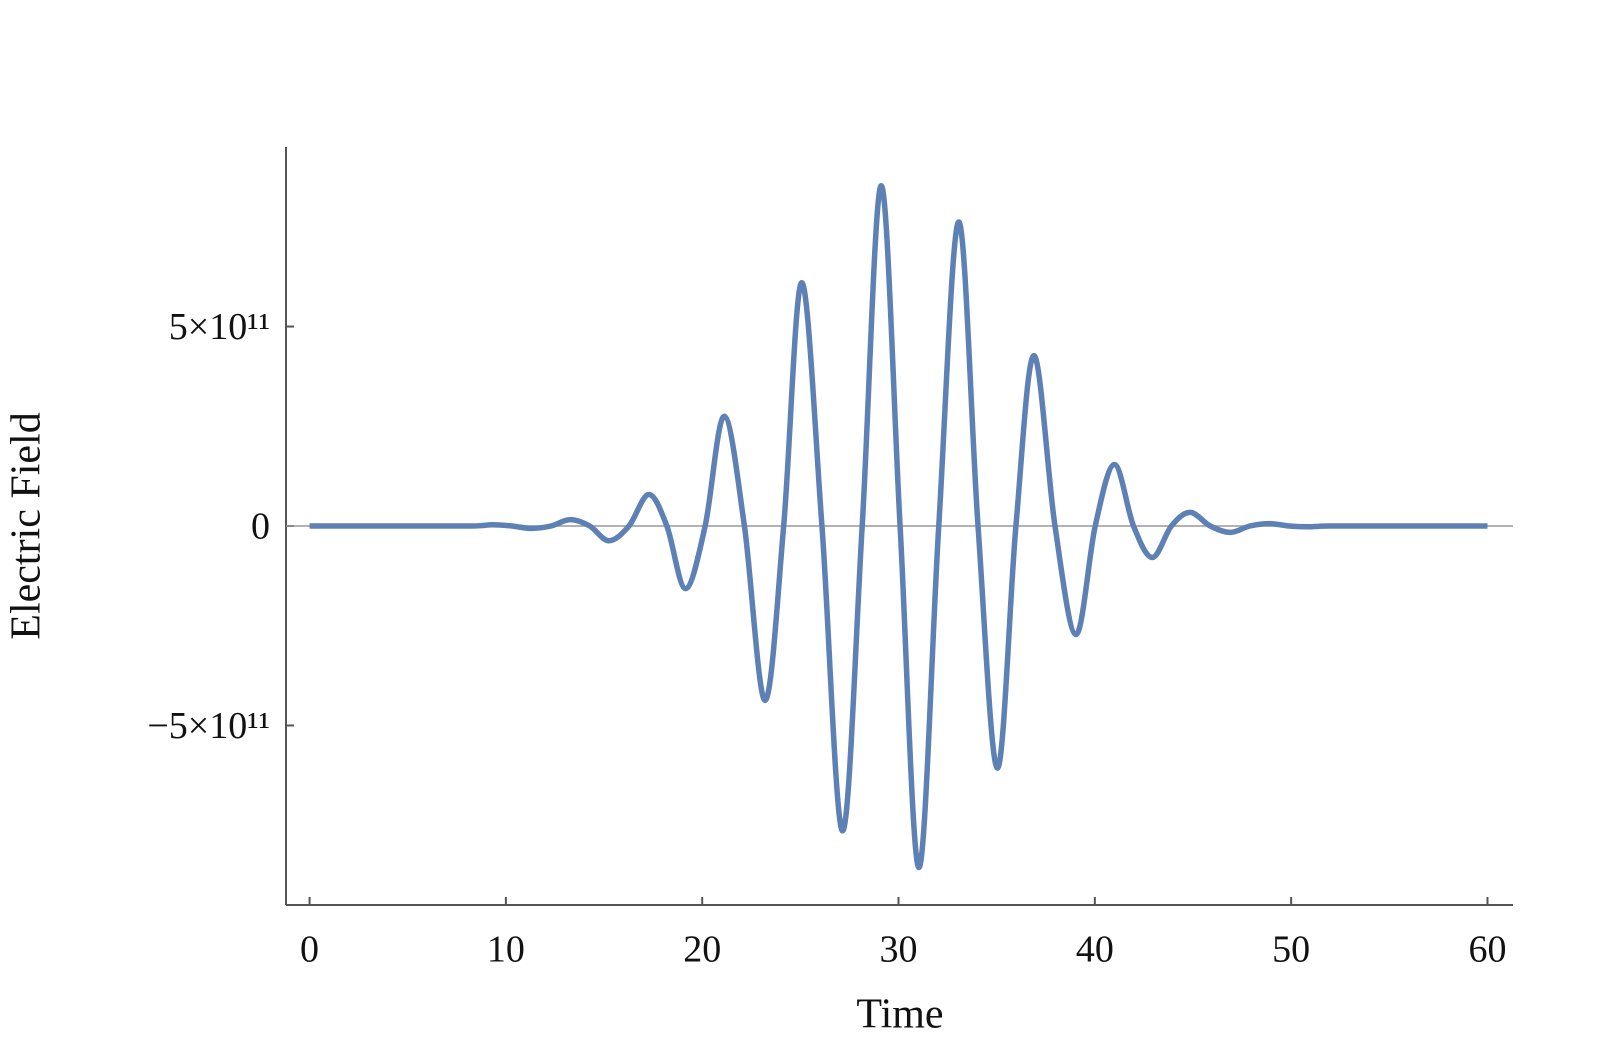 This screenshot has width=1620, height=1045. I want to click on x-tick-label: 30, so click(899, 950).